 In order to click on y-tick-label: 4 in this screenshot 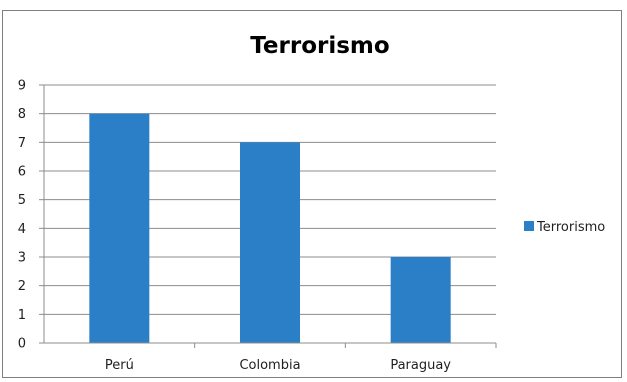, I will do `click(22, 229)`.